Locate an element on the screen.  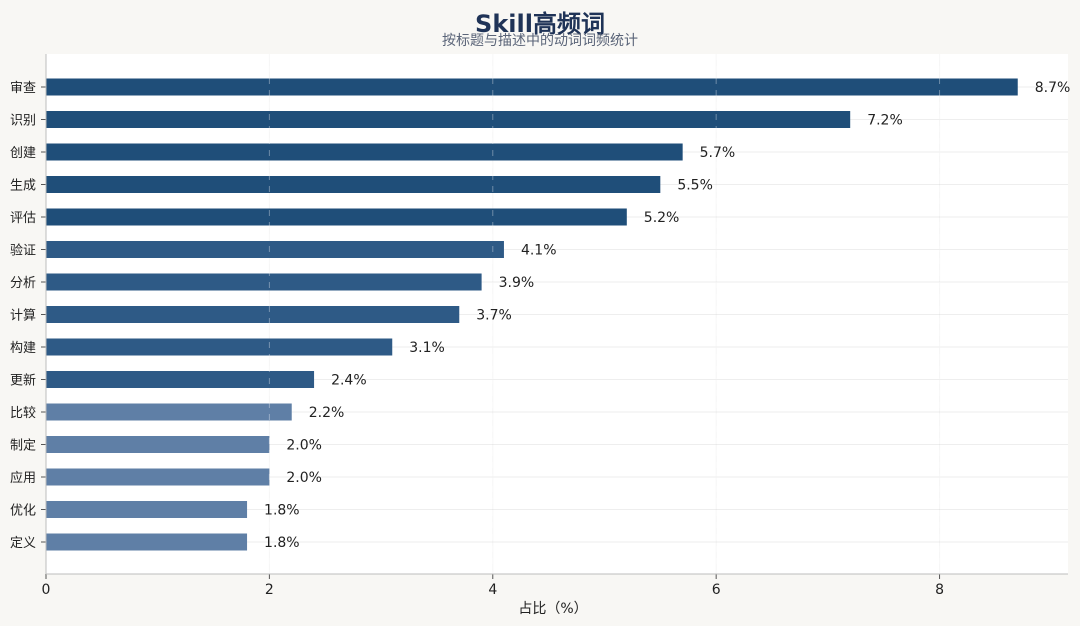
chart-subtitle: 按标题与描述中的动词词频统计 is located at coordinates (540, 41).